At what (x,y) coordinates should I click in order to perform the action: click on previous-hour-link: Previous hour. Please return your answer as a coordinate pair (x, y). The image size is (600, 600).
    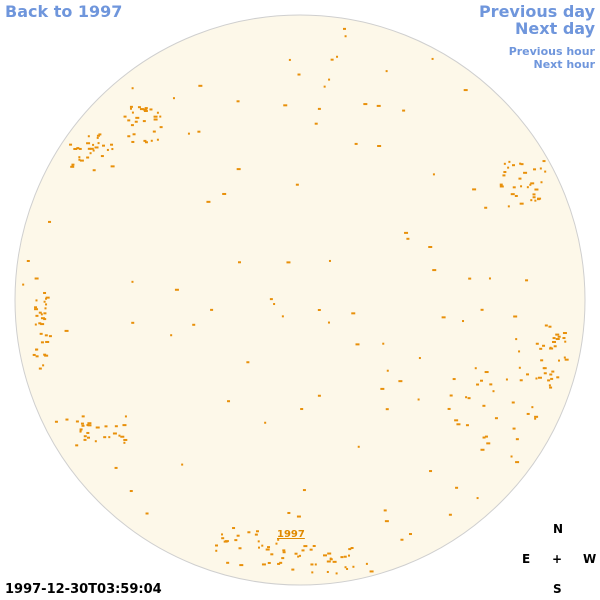
    Looking at the image, I should click on (551, 51).